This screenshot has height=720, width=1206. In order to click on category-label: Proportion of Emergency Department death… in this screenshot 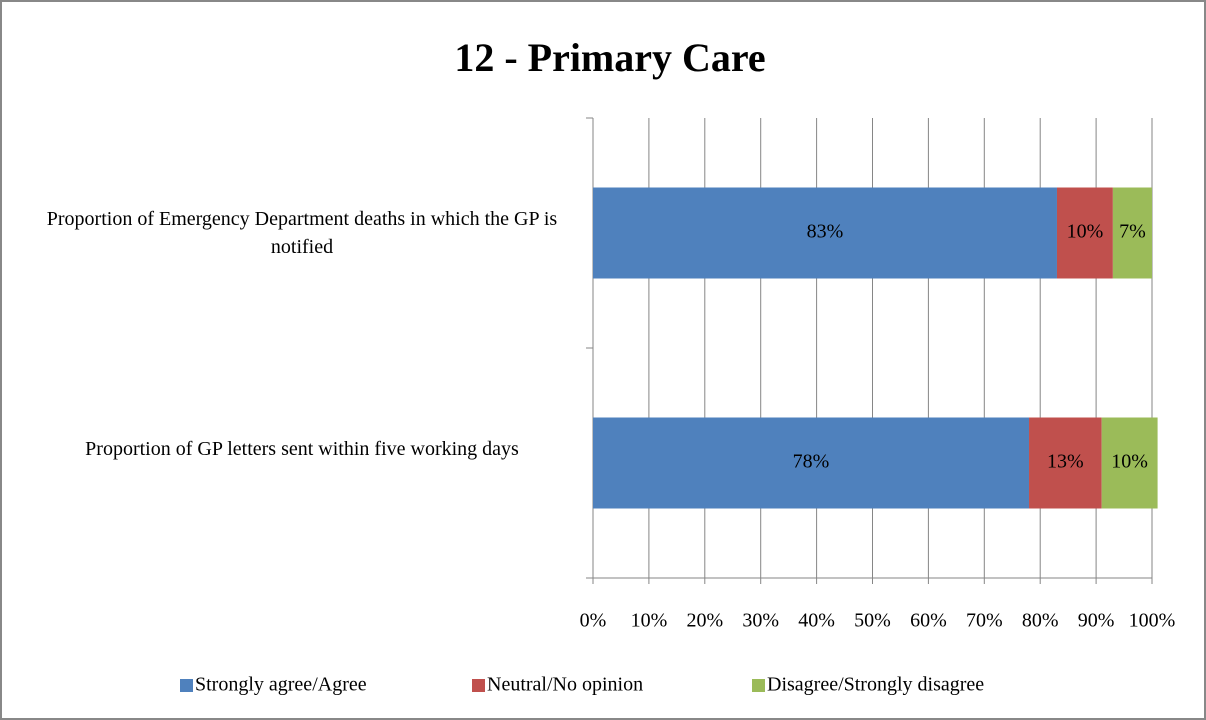, I will do `click(302, 233)`.